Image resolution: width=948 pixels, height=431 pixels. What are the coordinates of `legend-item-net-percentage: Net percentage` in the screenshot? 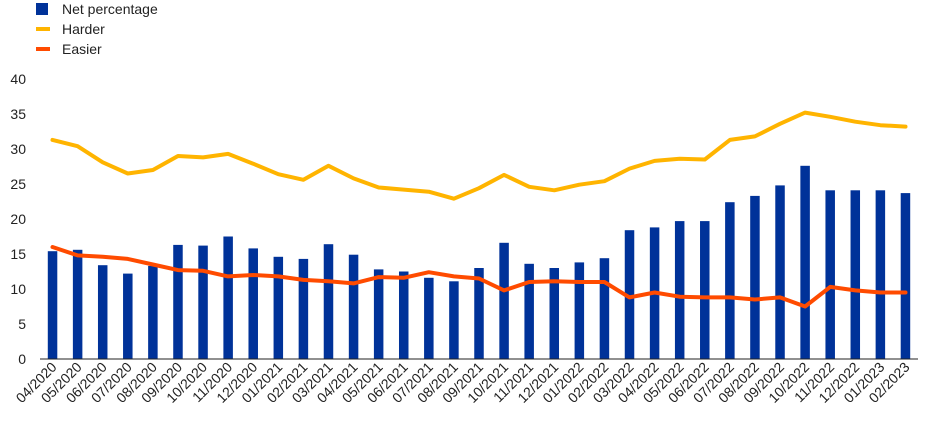 It's located at (97, 9).